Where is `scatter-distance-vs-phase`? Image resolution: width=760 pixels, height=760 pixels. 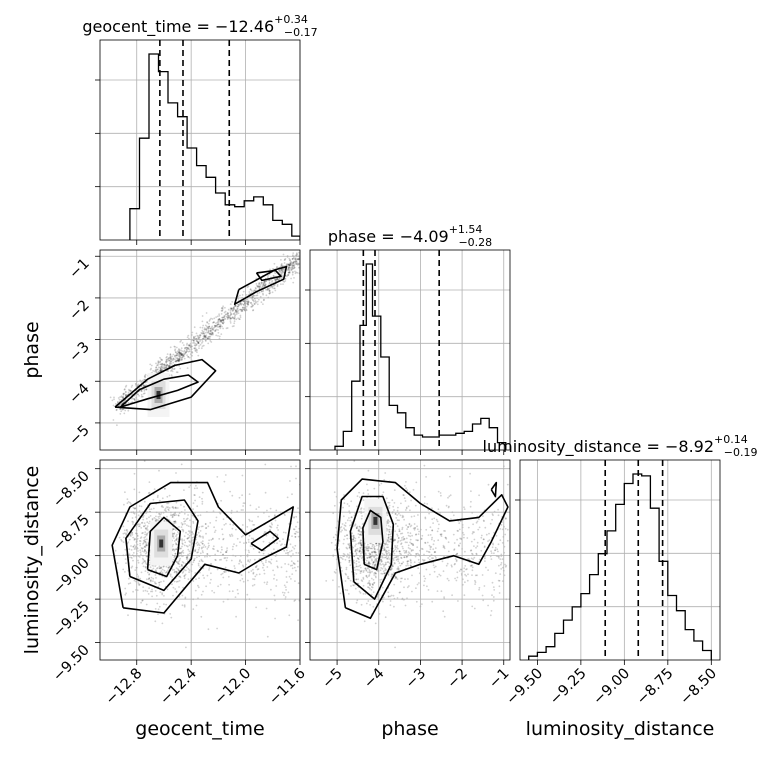
scatter-distance-vs-phase is located at coordinates (417, 554).